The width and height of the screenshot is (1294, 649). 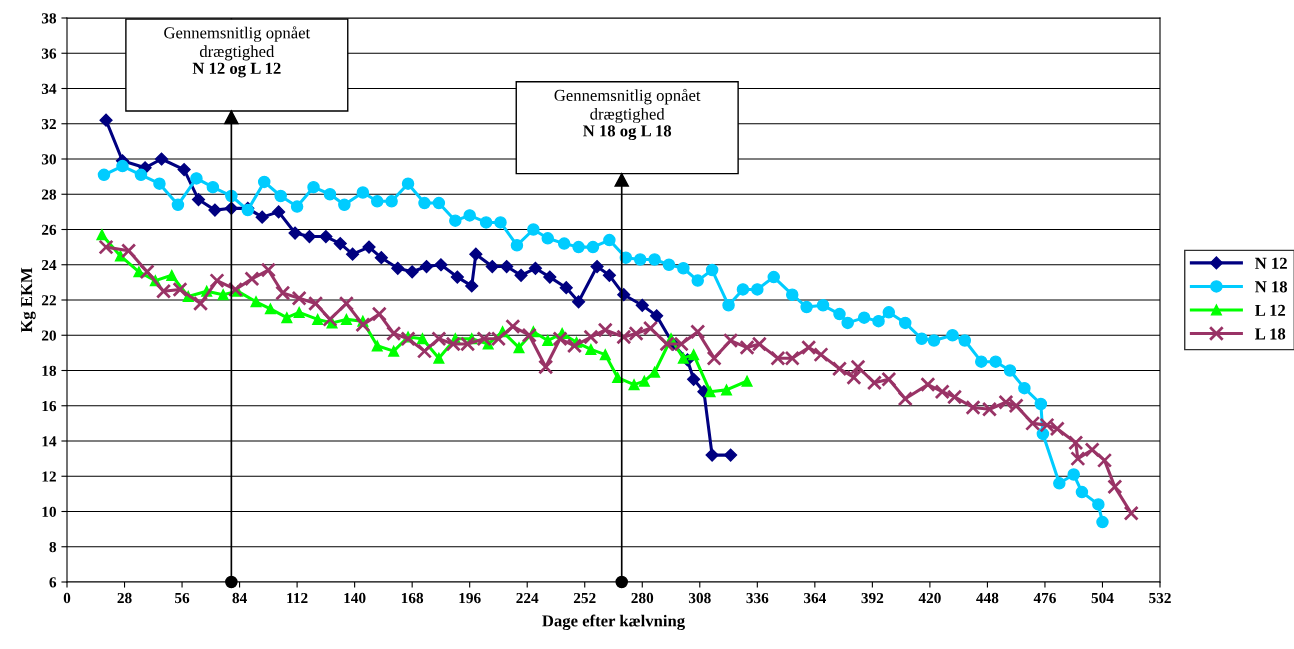 I want to click on y-tick-label: 26, so click(x=49, y=229).